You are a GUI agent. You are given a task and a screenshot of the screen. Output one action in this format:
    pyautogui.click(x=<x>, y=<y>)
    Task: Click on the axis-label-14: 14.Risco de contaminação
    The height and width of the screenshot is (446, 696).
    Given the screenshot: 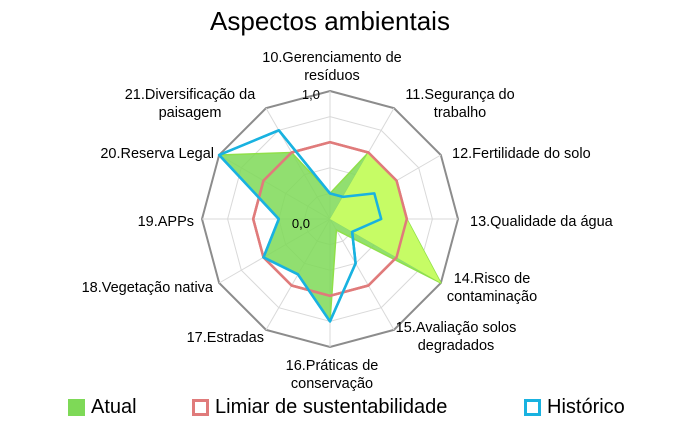 What is the action you would take?
    pyautogui.click(x=492, y=288)
    